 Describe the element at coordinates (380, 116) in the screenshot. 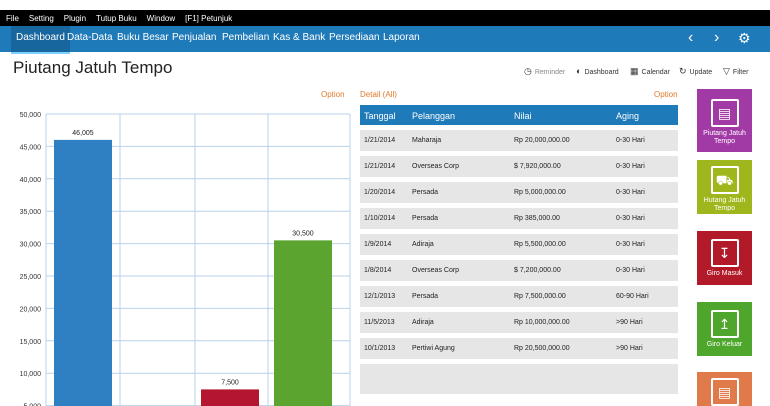

I see `header-tanggal: Tanggal` at that location.